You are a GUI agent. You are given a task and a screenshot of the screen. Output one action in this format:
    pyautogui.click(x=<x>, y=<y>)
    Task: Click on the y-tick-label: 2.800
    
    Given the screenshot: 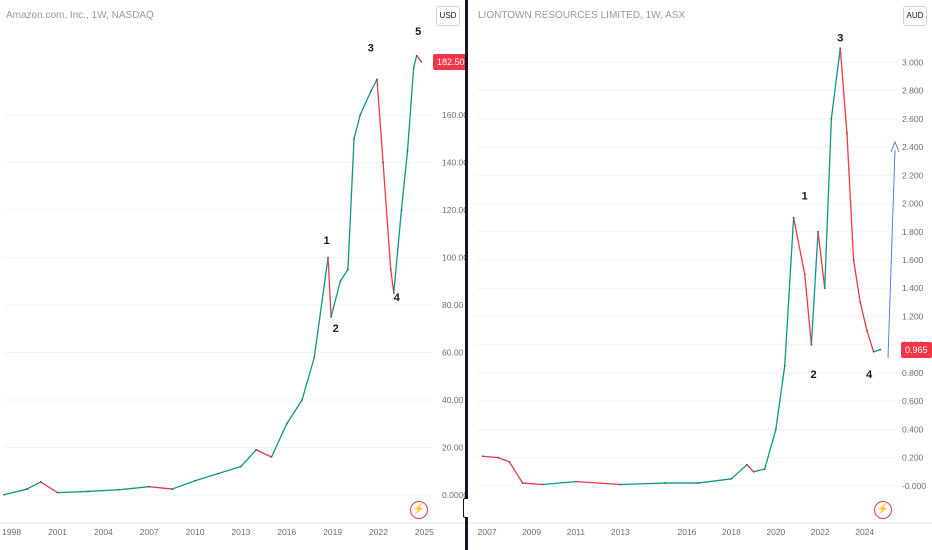 What is the action you would take?
    pyautogui.click(x=913, y=91)
    